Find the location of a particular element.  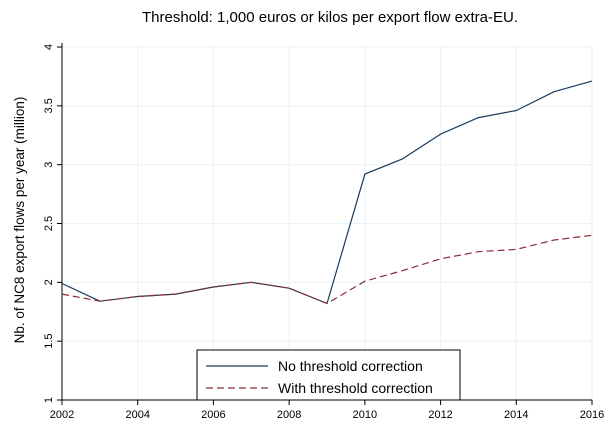

y-tick-label: 1 is located at coordinates (49, 400).